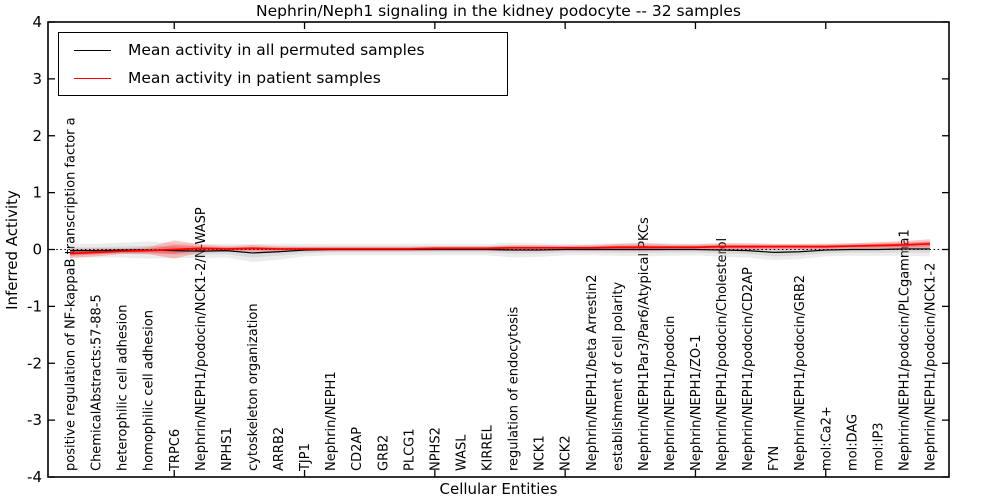  What do you see at coordinates (123, 388) in the screenshot?
I see `x-category-label: heterophilic cell adhesion` at bounding box center [123, 388].